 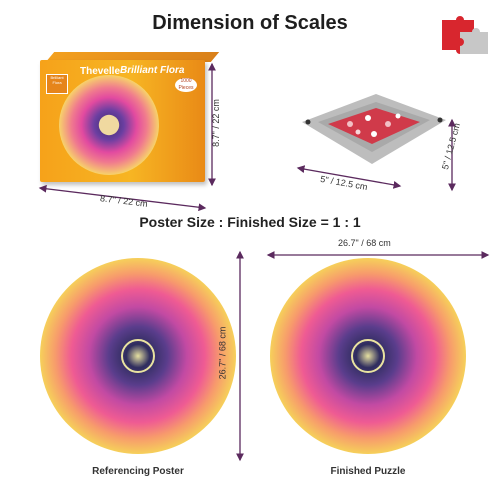 I want to click on box-brand: Thevelle, so click(x=100, y=71).